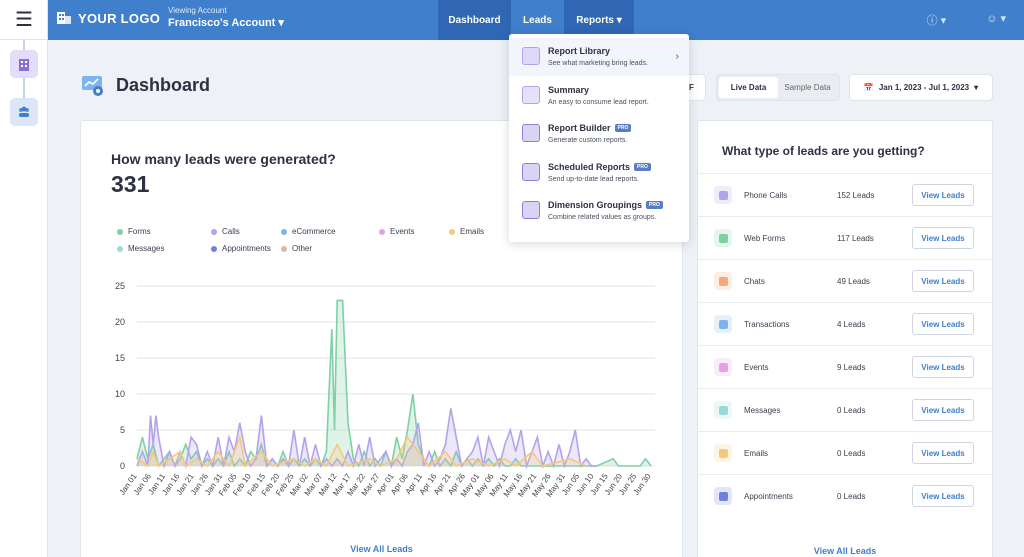 This screenshot has width=1024, height=557. What do you see at coordinates (723, 324) in the screenshot?
I see `transactions-icon` at bounding box center [723, 324].